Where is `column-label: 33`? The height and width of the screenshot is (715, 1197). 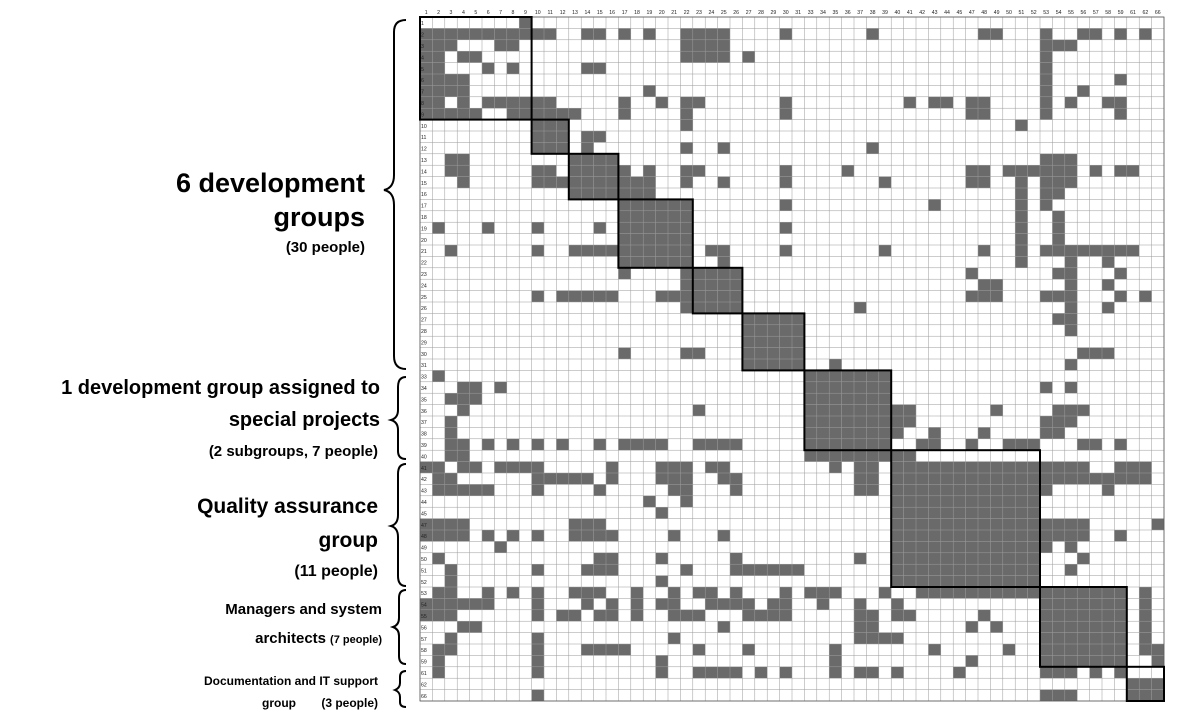
column-label: 33 is located at coordinates (811, 13).